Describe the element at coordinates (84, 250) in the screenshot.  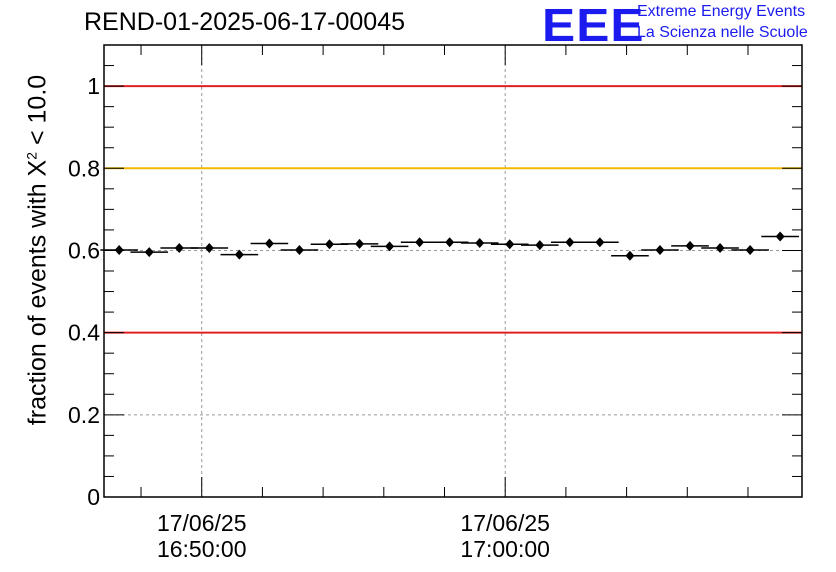
I see `y-tick-label: 0.6` at that location.